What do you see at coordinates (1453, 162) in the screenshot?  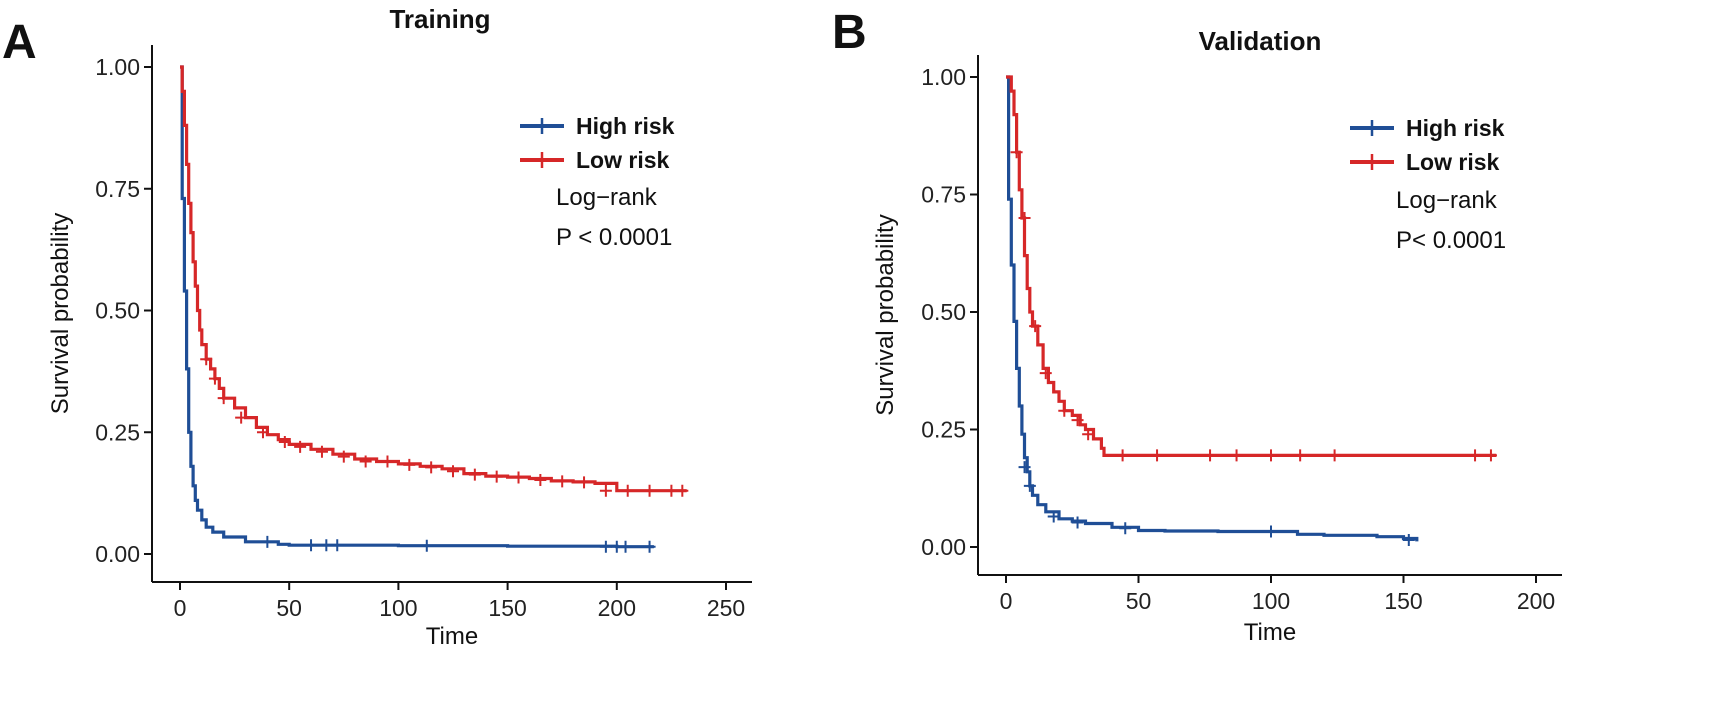 I see `legend-panel-b-low-risk-label: Low risk` at bounding box center [1453, 162].